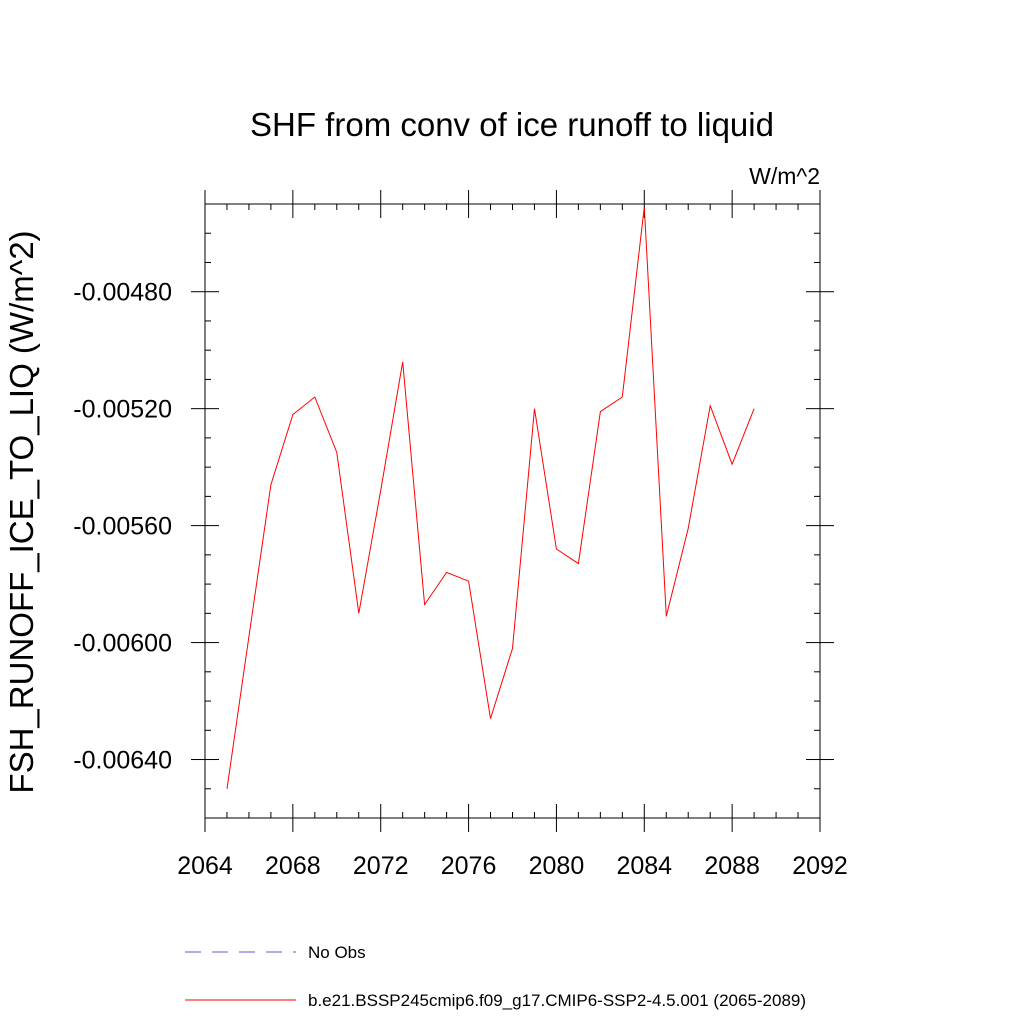  What do you see at coordinates (293, 866) in the screenshot?
I see `x-tick-label: 2068` at bounding box center [293, 866].